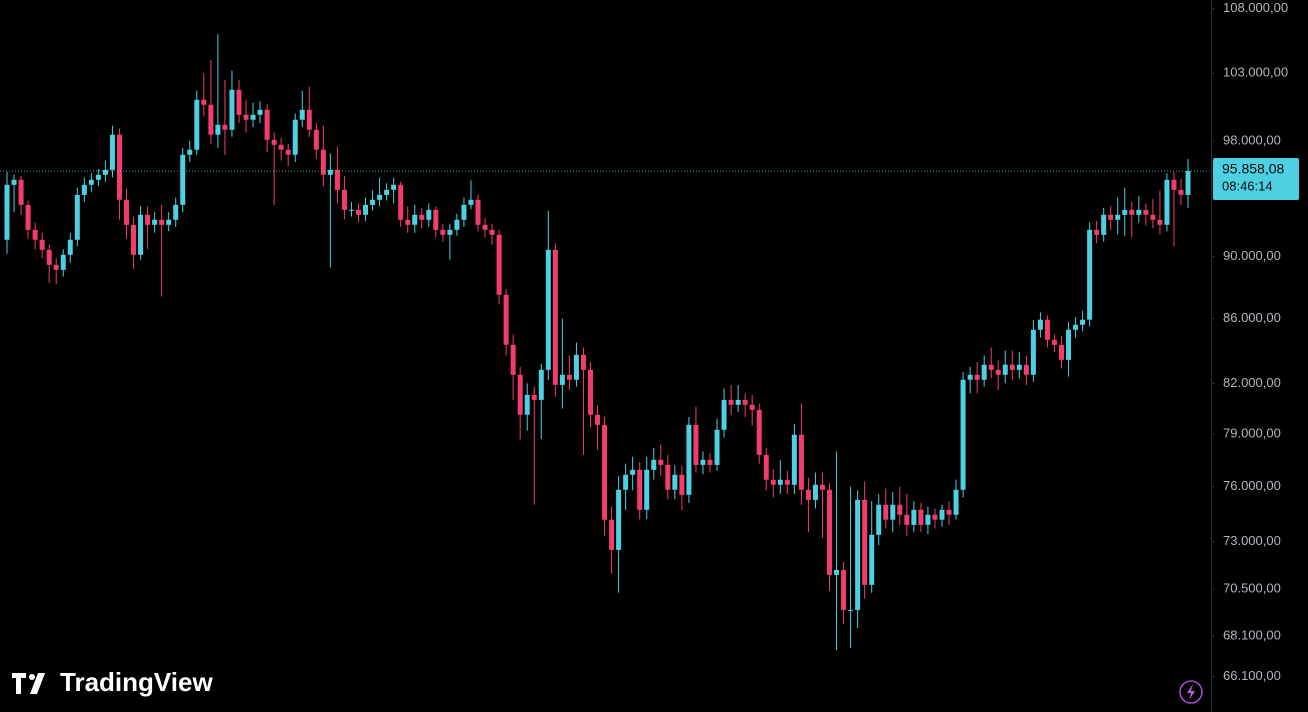 The image size is (1308, 712). Describe the element at coordinates (1252, 675) in the screenshot. I see `y-tick-label: 66.100,00` at that location.